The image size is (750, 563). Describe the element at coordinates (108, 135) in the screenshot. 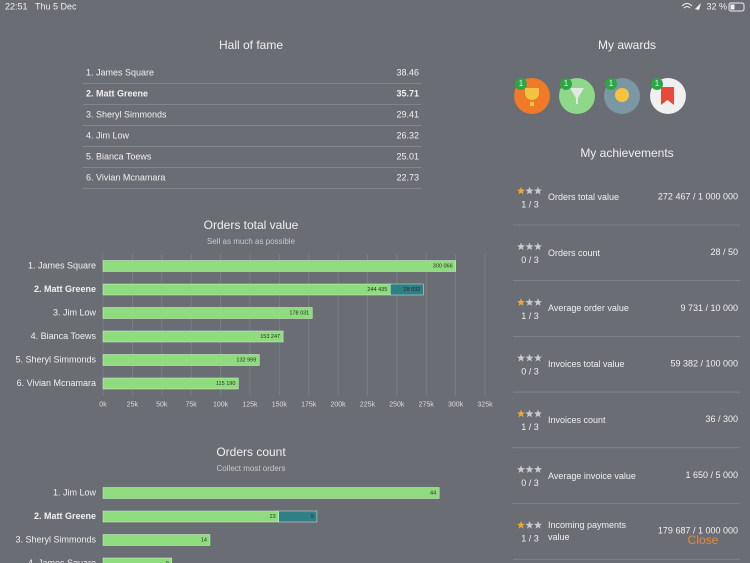

I see `hall-name: 4. Jim Low` at that location.